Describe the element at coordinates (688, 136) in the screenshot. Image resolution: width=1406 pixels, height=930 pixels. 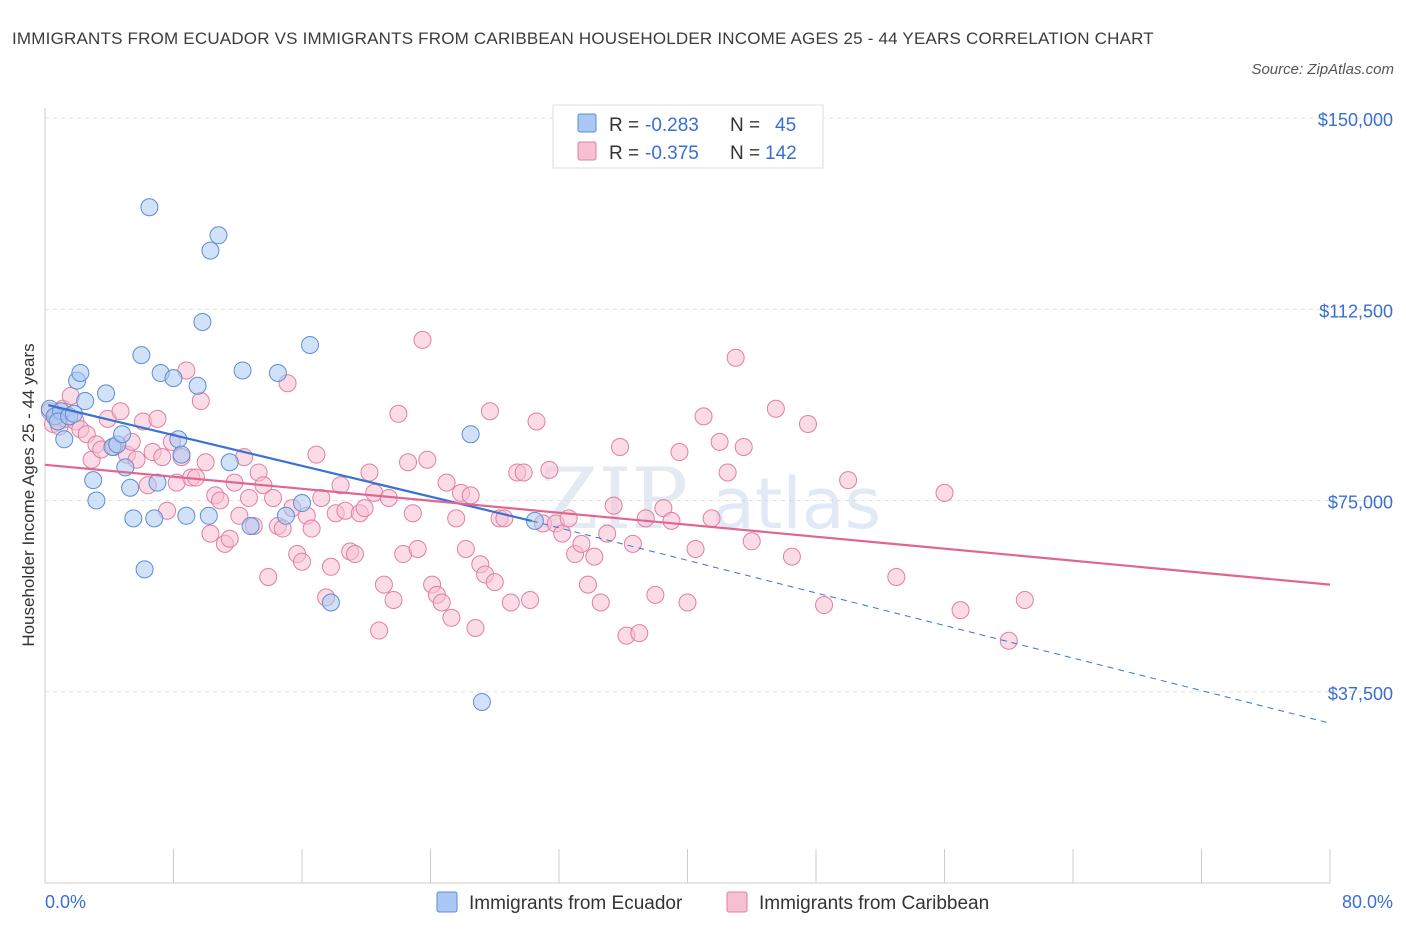
I see `stats-box: R = -0.283 N = 45 R = -0.375 N = 142` at that location.